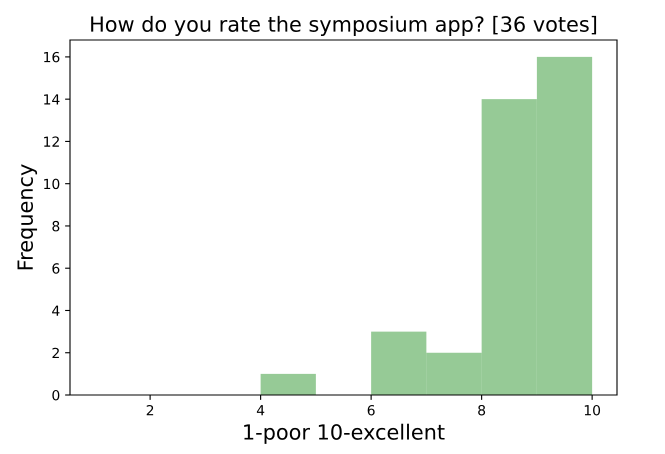  I want to click on y-tick-label: 16, so click(52, 57).